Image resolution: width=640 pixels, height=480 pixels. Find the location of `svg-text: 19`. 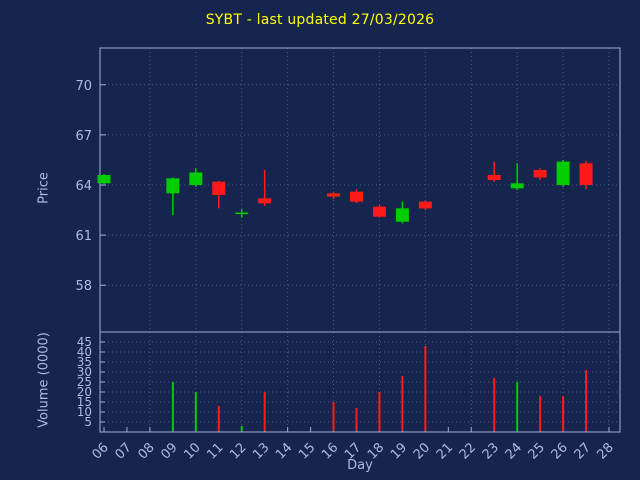

svg-text: 19 is located at coordinates (399, 451).